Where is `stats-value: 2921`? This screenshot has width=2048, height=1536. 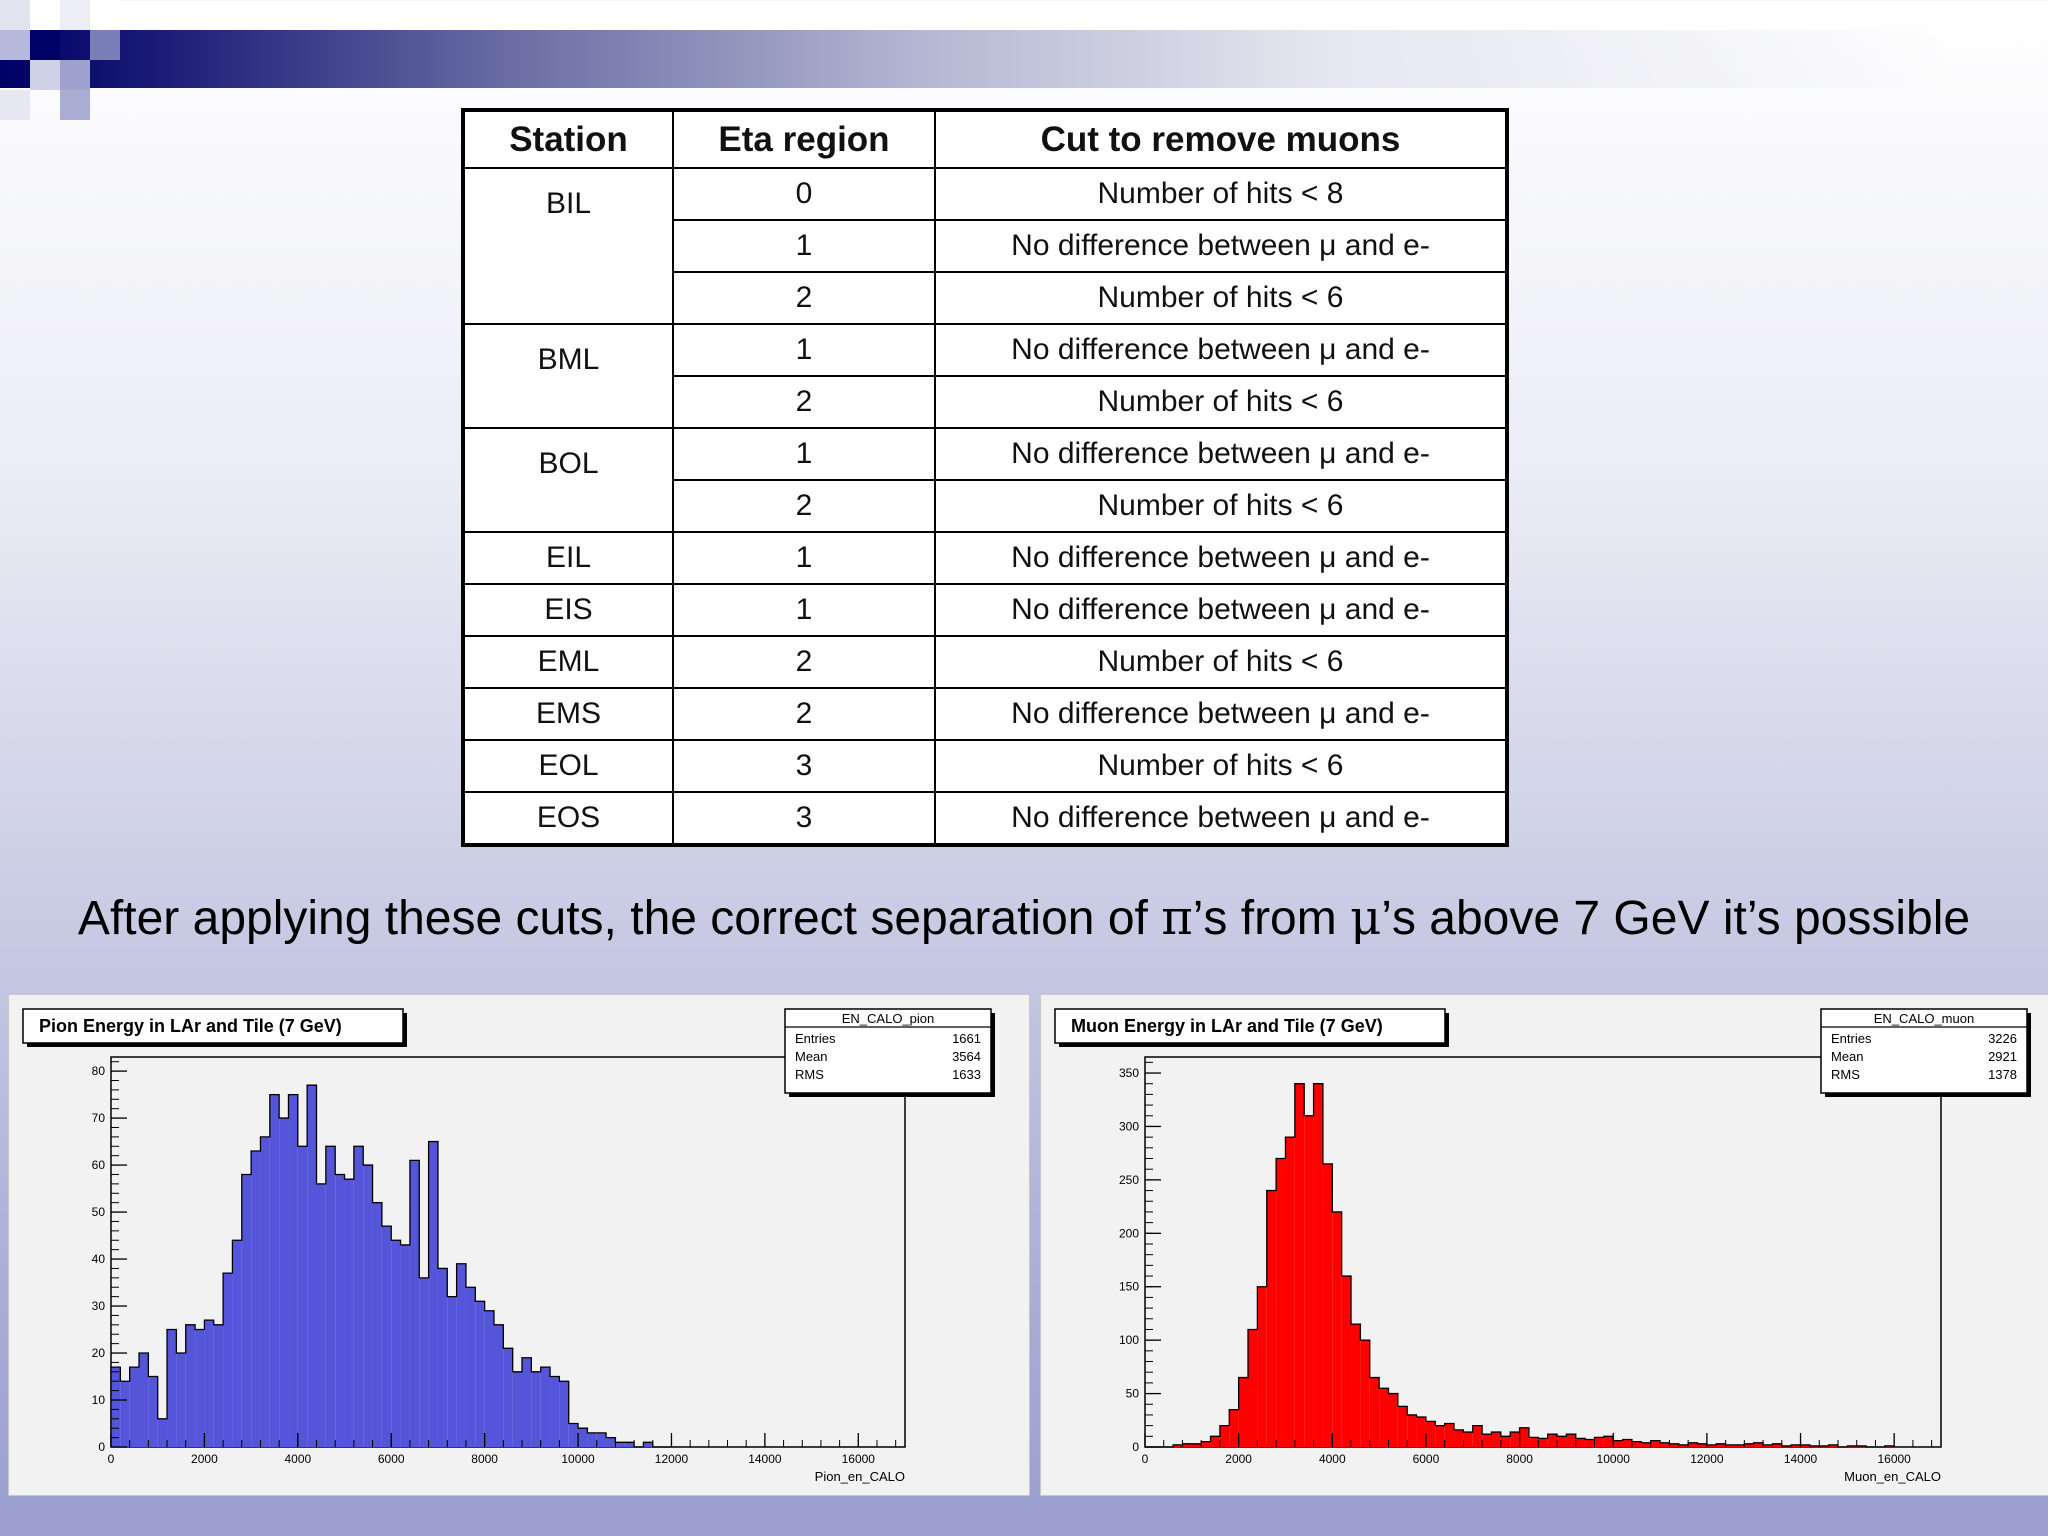 stats-value: 2921 is located at coordinates (2002, 1056).